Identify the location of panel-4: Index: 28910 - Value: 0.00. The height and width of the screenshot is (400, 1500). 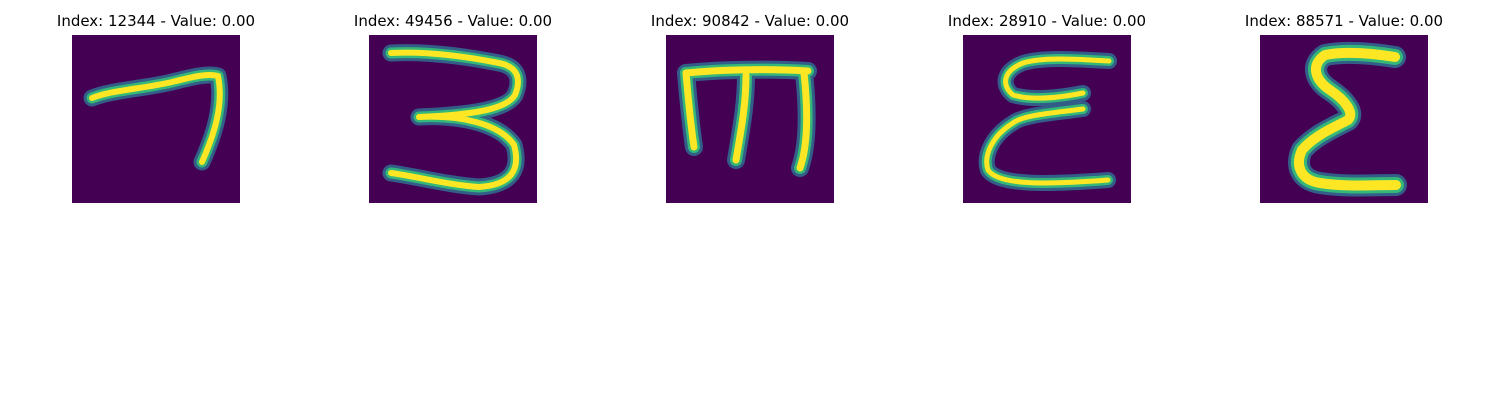
(1047, 105).